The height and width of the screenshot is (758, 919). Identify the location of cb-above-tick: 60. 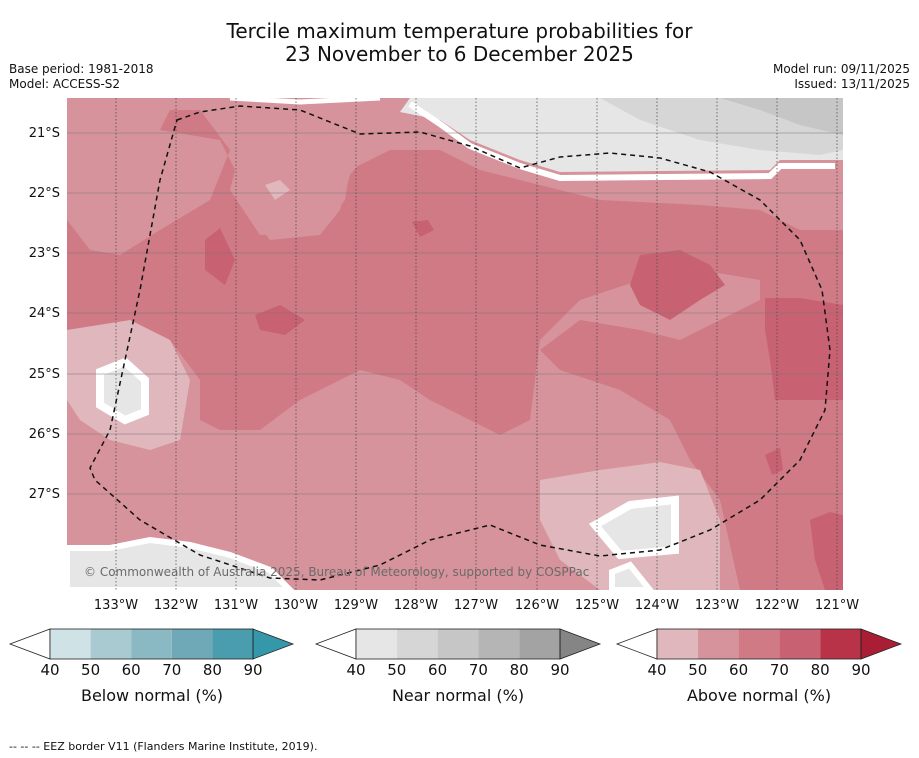
(739, 670).